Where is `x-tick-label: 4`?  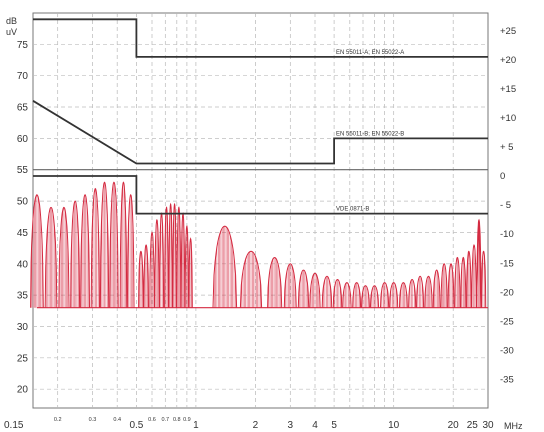 x-tick-label: 4 is located at coordinates (315, 425).